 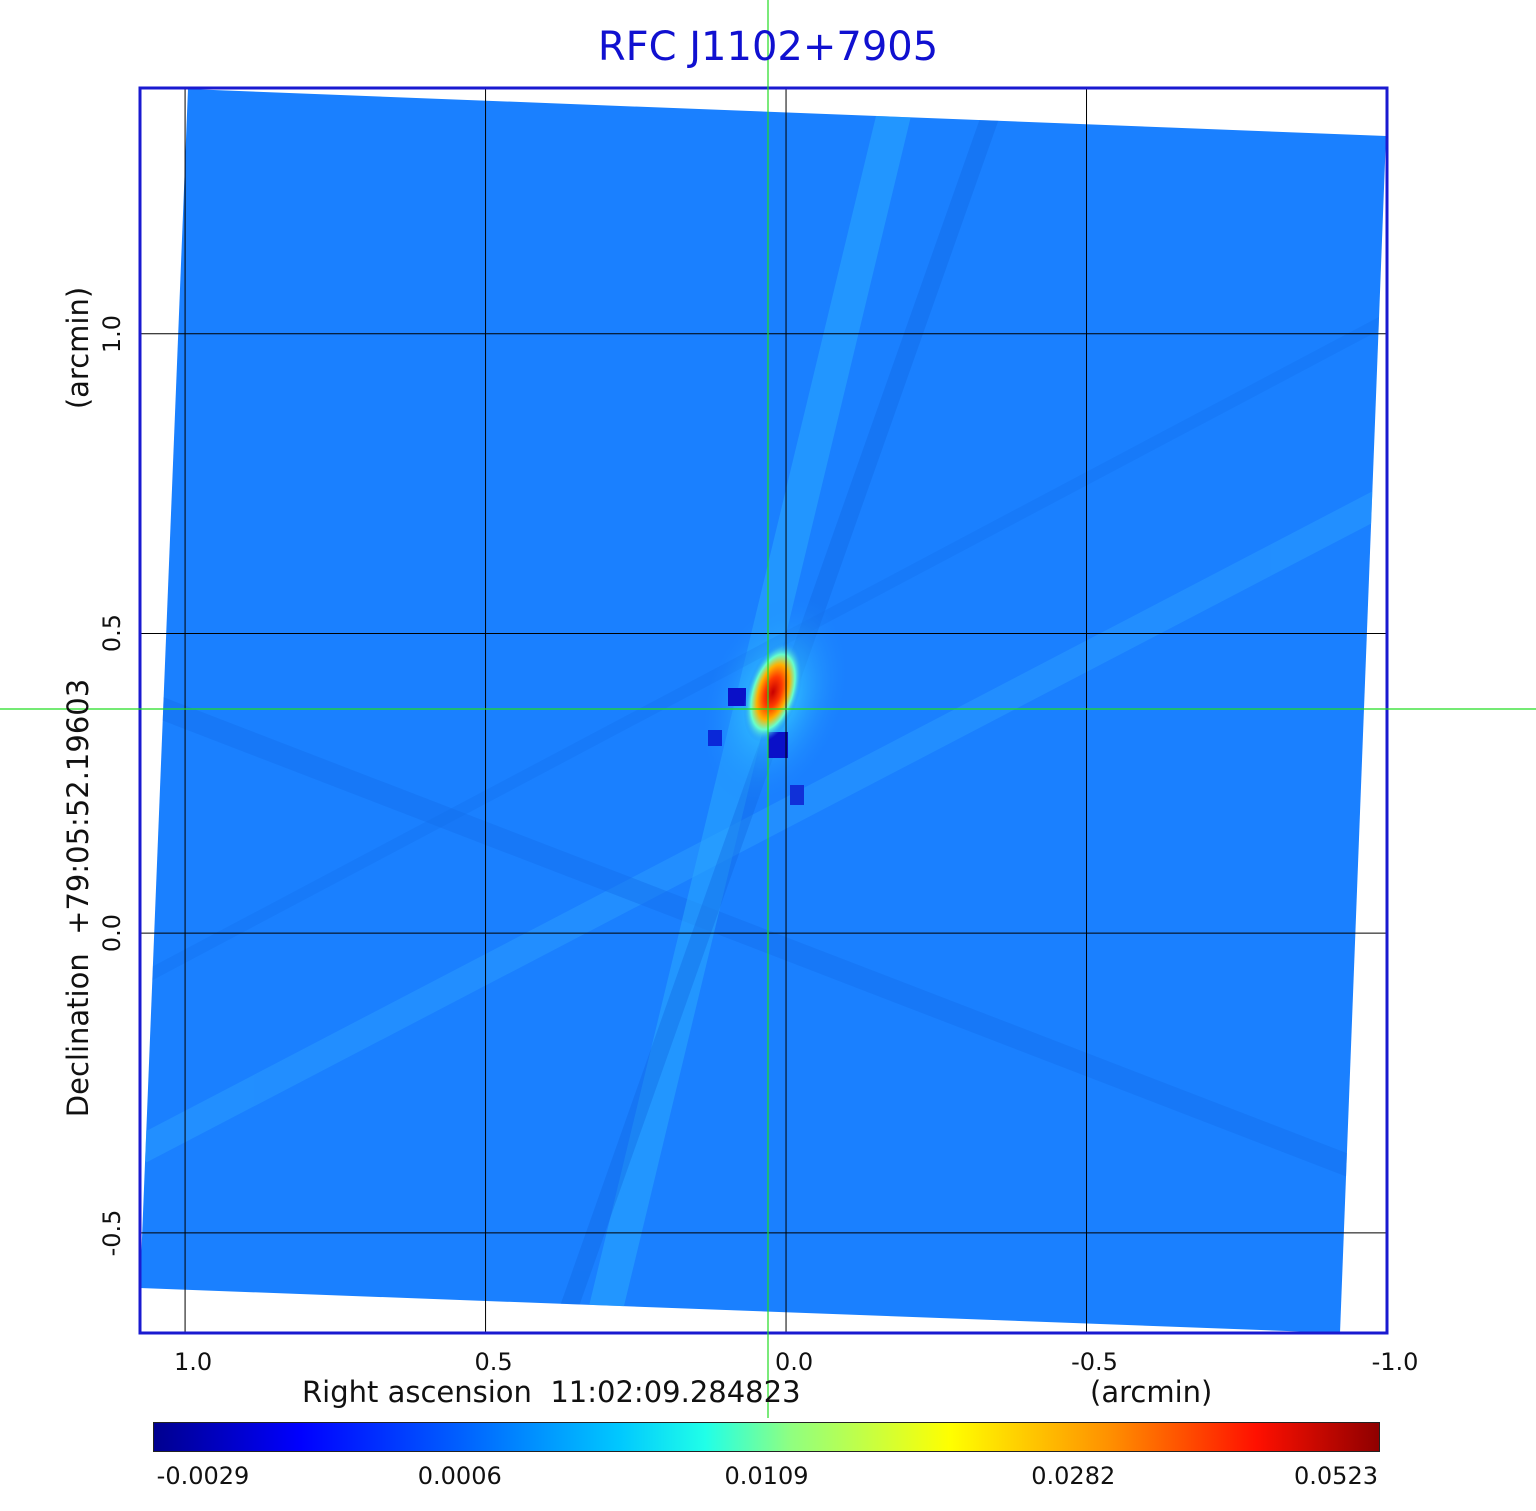 What do you see at coordinates (112, 633) in the screenshot?
I see `y-tick-label: 0.5` at bounding box center [112, 633].